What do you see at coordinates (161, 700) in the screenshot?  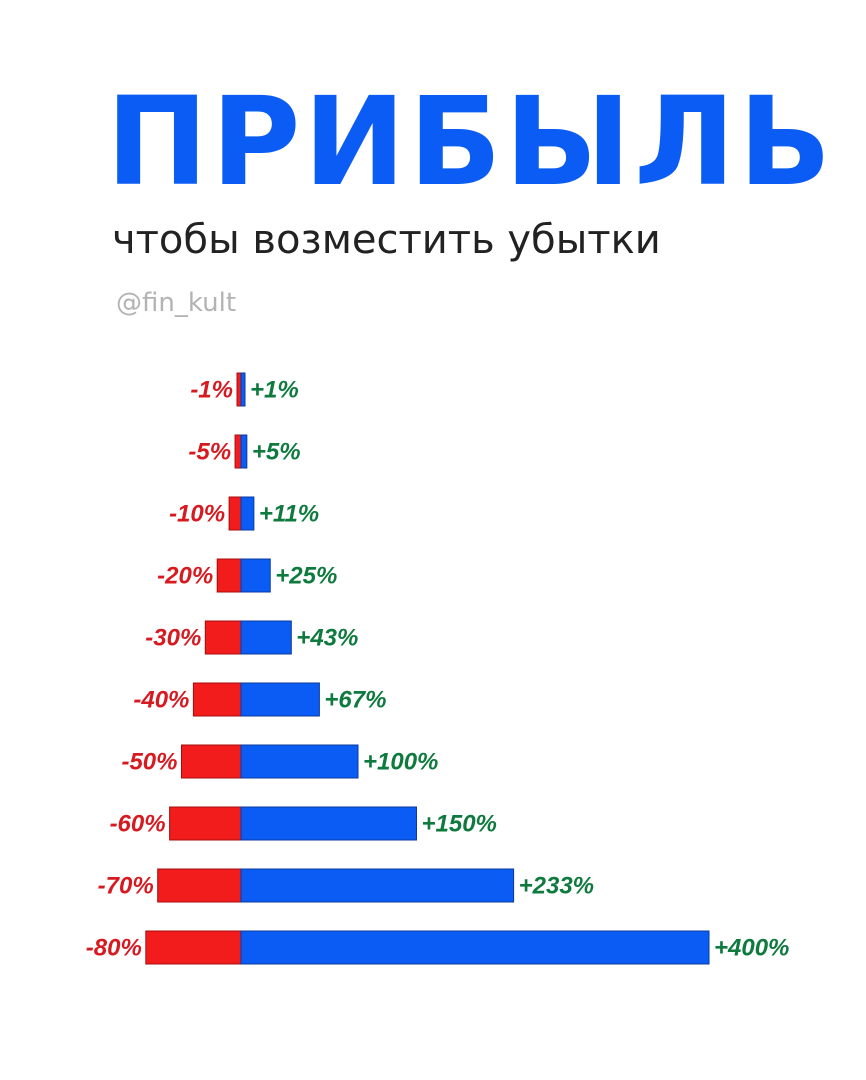 I see `loss-label: -40%` at bounding box center [161, 700].